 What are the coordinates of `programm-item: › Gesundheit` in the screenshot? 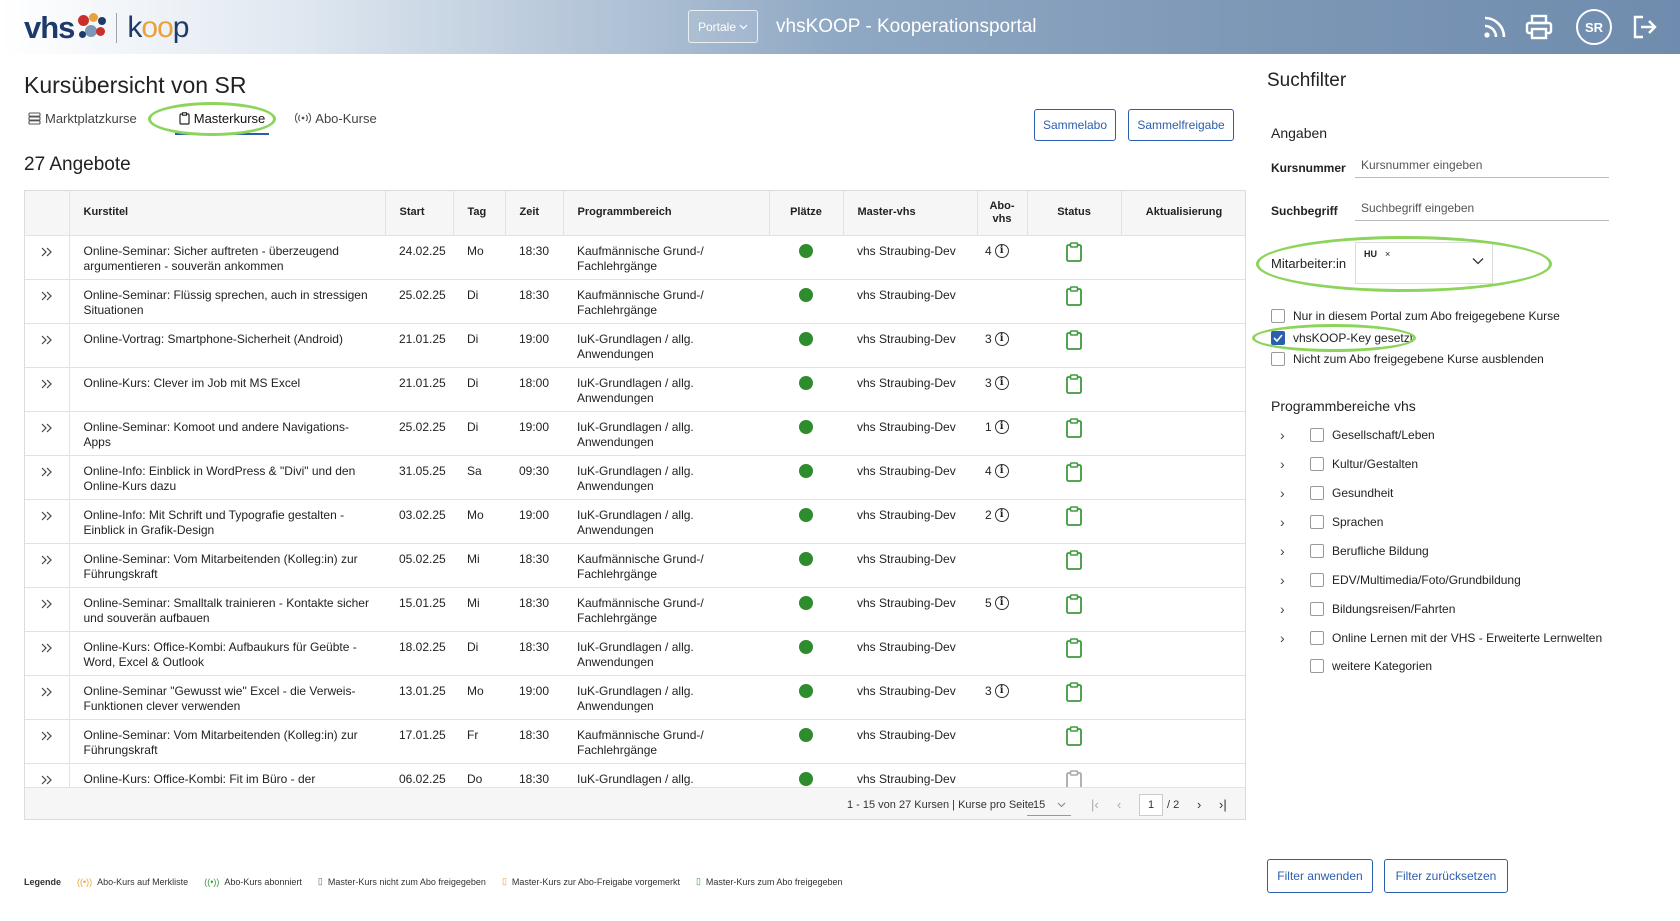 It's located at (1336, 493).